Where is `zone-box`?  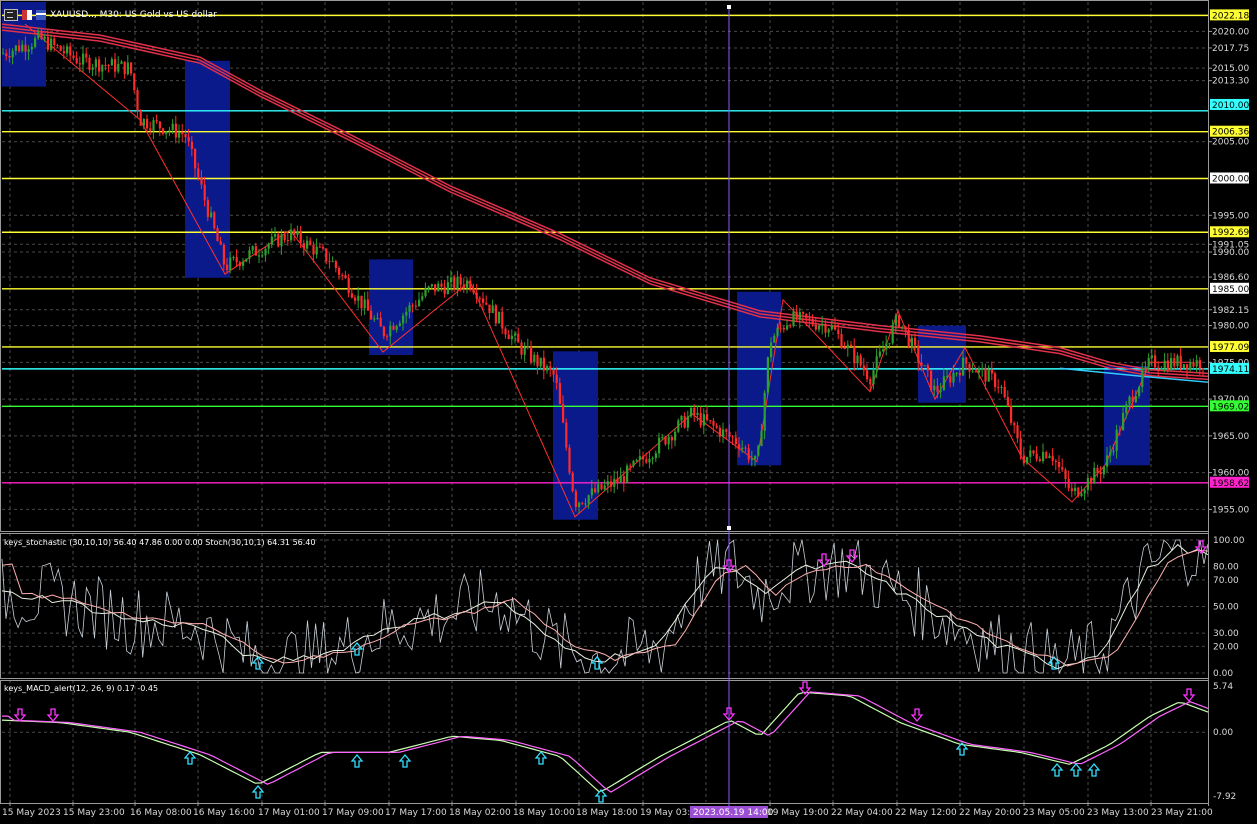
zone-box is located at coordinates (391, 307).